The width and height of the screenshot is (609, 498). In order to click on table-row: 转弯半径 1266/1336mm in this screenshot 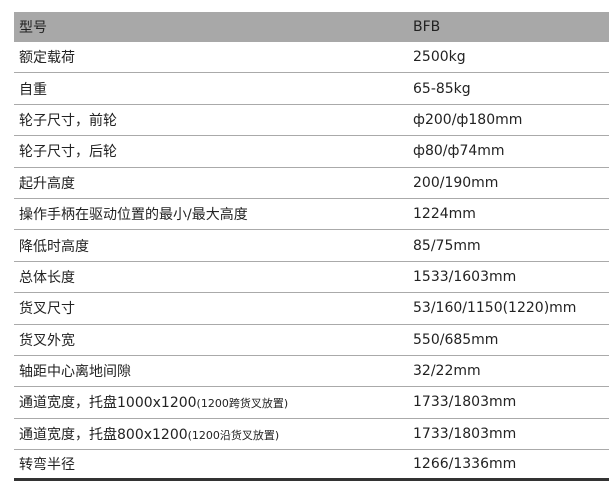, I will do `click(311, 466)`.